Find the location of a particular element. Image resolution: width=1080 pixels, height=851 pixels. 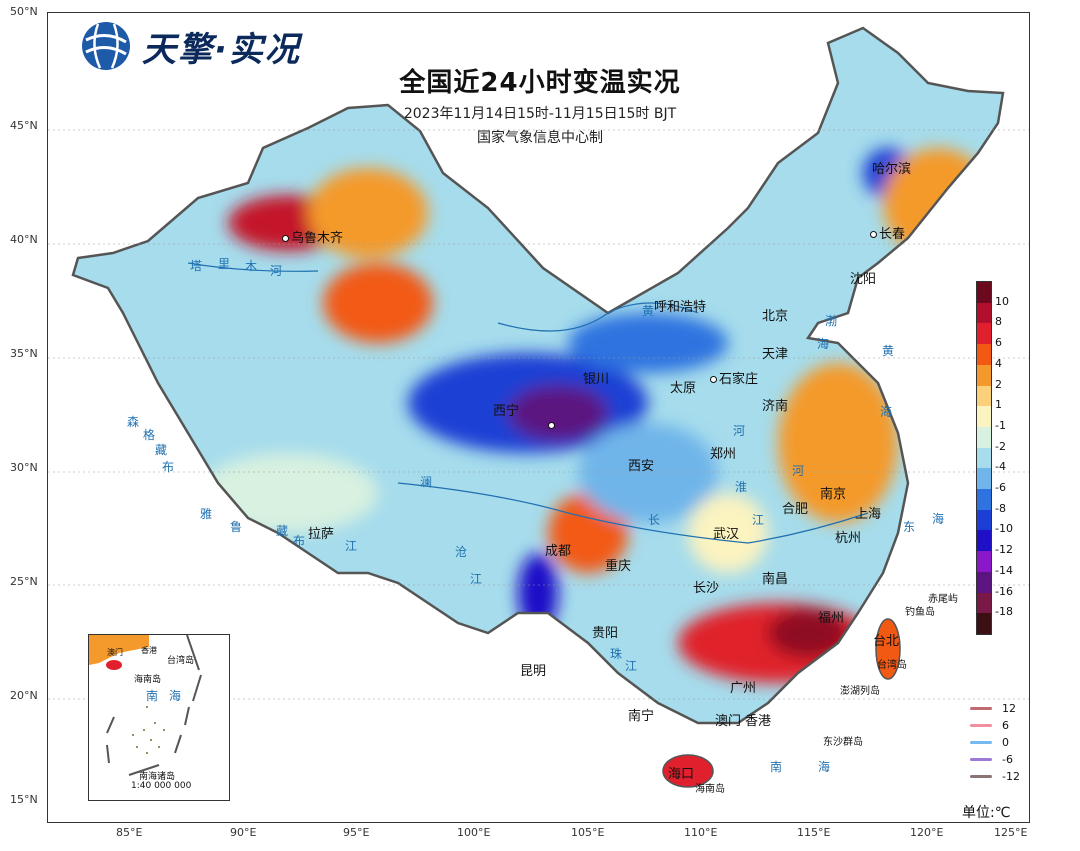

city-label: 长沙 is located at coordinates (706, 588).